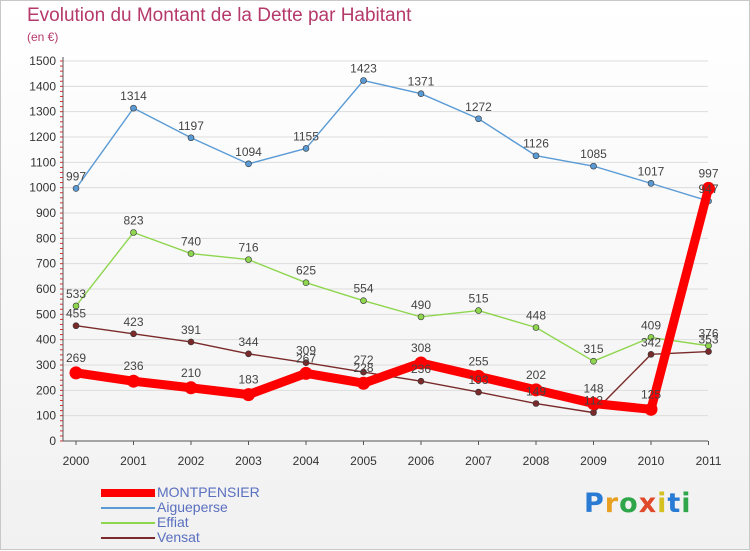 This screenshot has height=551, width=750. Describe the element at coordinates (478, 299) in the screenshot. I see `data-label: 515` at that location.